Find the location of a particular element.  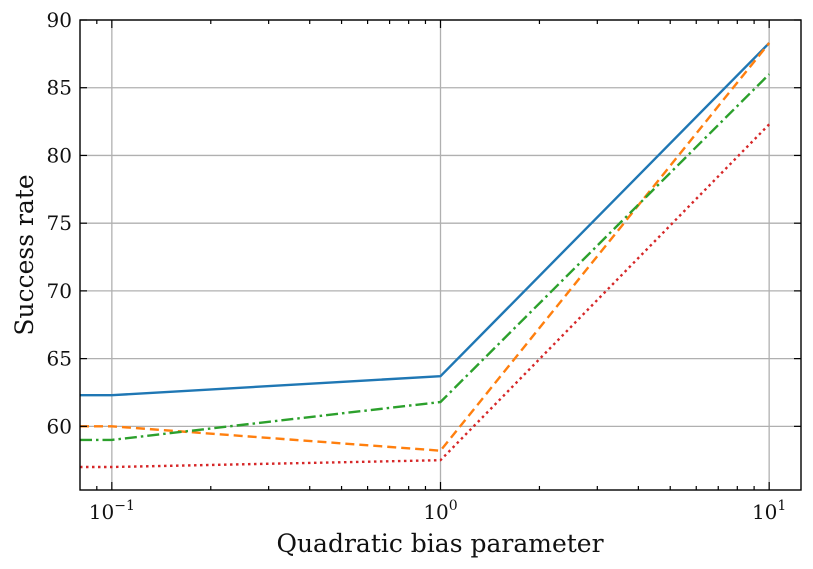

y-tick-label: 65 is located at coordinates (59, 359).